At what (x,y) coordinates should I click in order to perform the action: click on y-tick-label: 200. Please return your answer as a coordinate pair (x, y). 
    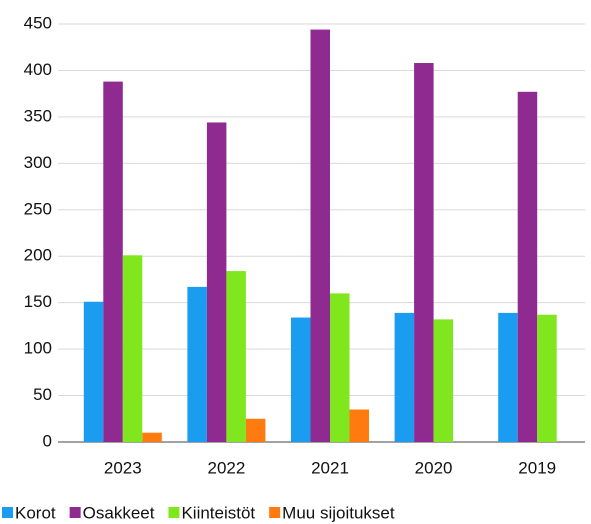
    Looking at the image, I should click on (38, 255).